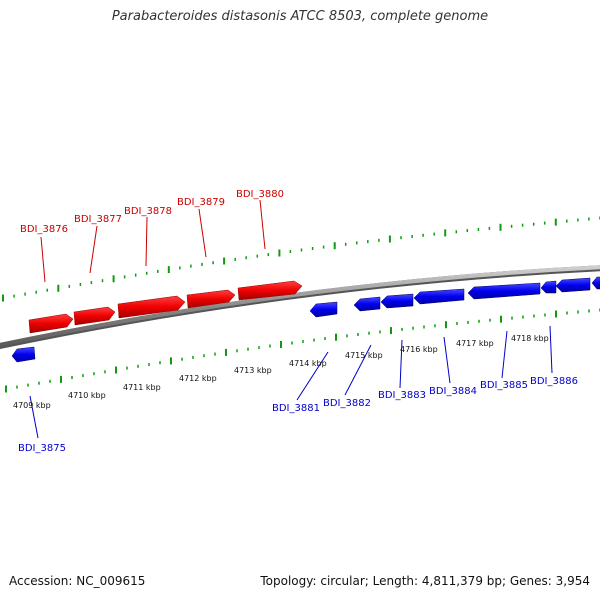 The image size is (600, 600). Describe the element at coordinates (253, 370) in the screenshot. I see `ruler-label-4713: 4713 kbp` at that location.